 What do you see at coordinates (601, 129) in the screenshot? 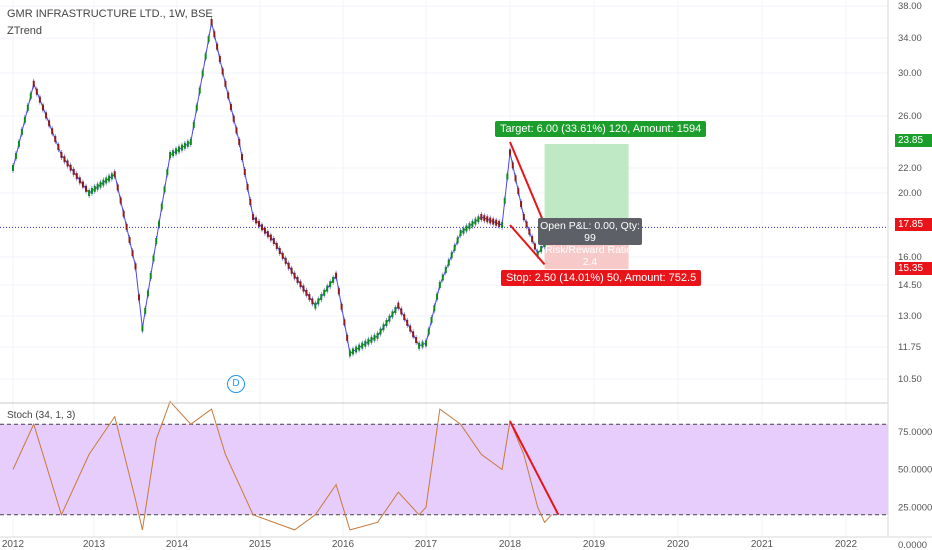
I see `target-label: Target: 6.00 (33.61%) 120, Amount: 1594` at bounding box center [601, 129].